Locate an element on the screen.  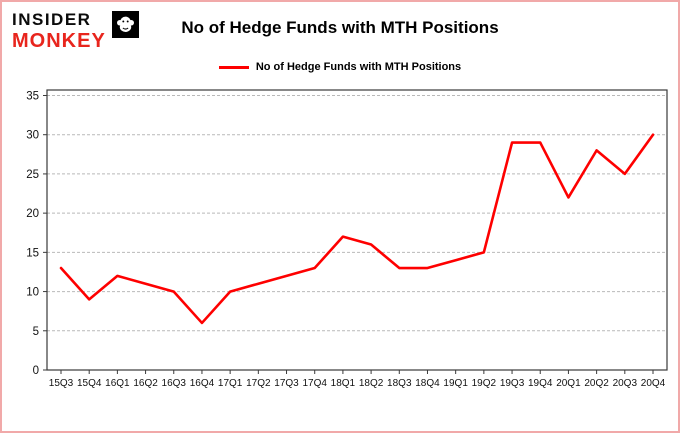
x-tick-label: 16Q3 is located at coordinates (174, 383).